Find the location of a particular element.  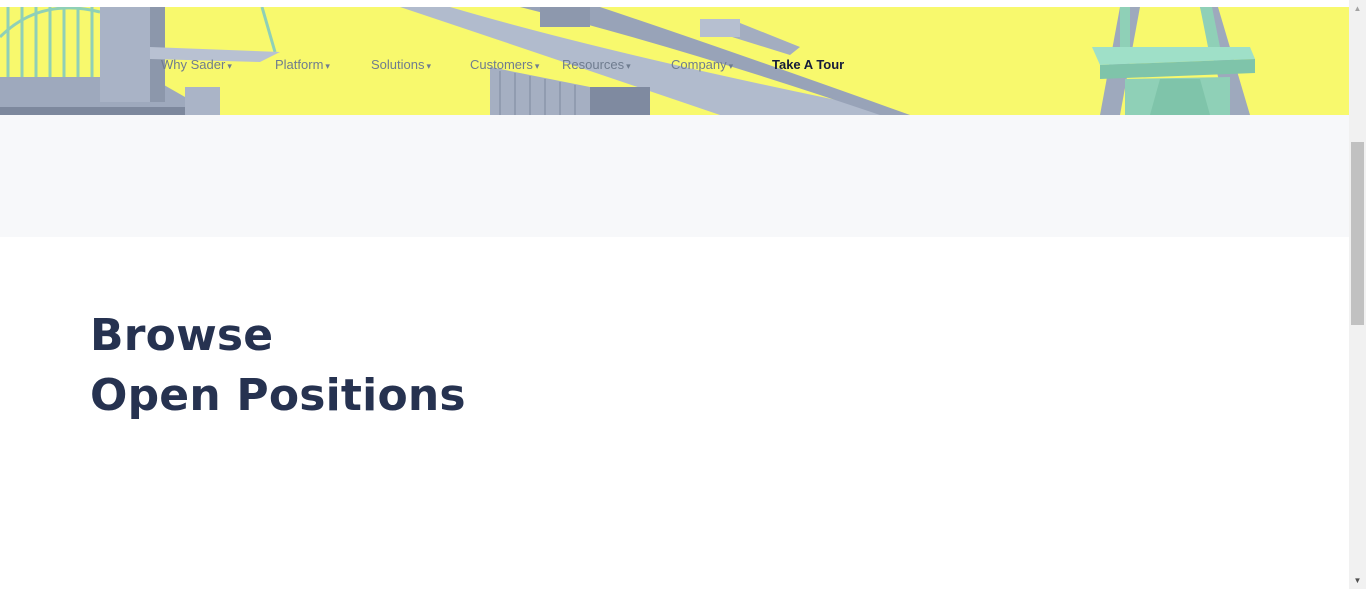

top-strip is located at coordinates (674, 3).